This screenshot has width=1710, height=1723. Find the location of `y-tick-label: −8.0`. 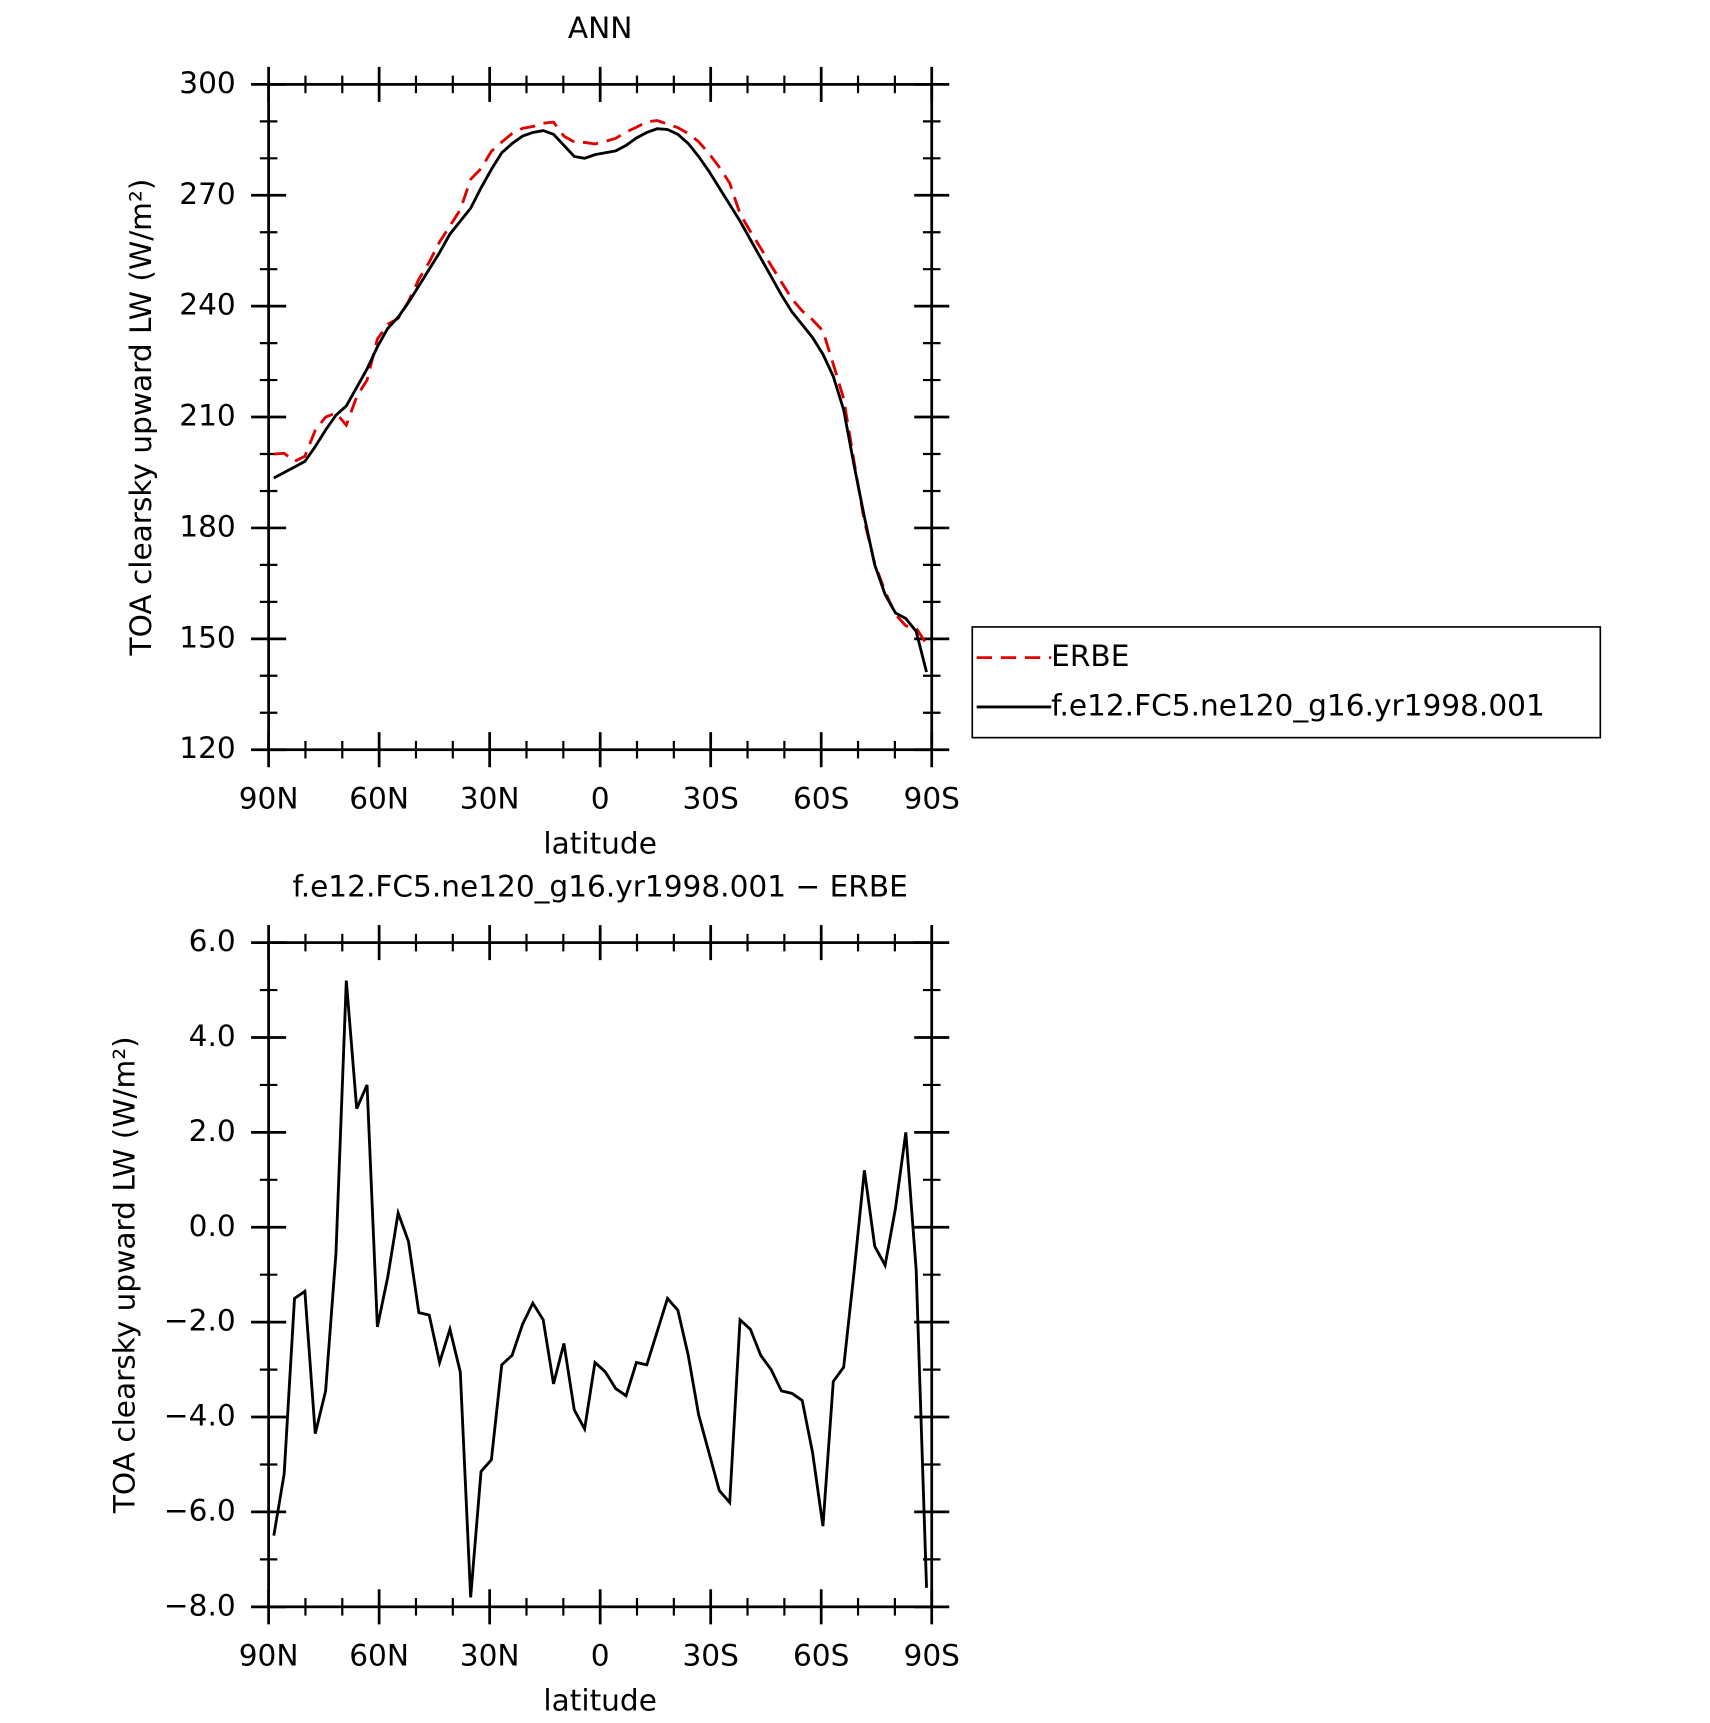

y-tick-label: −8.0 is located at coordinates (200, 1605).